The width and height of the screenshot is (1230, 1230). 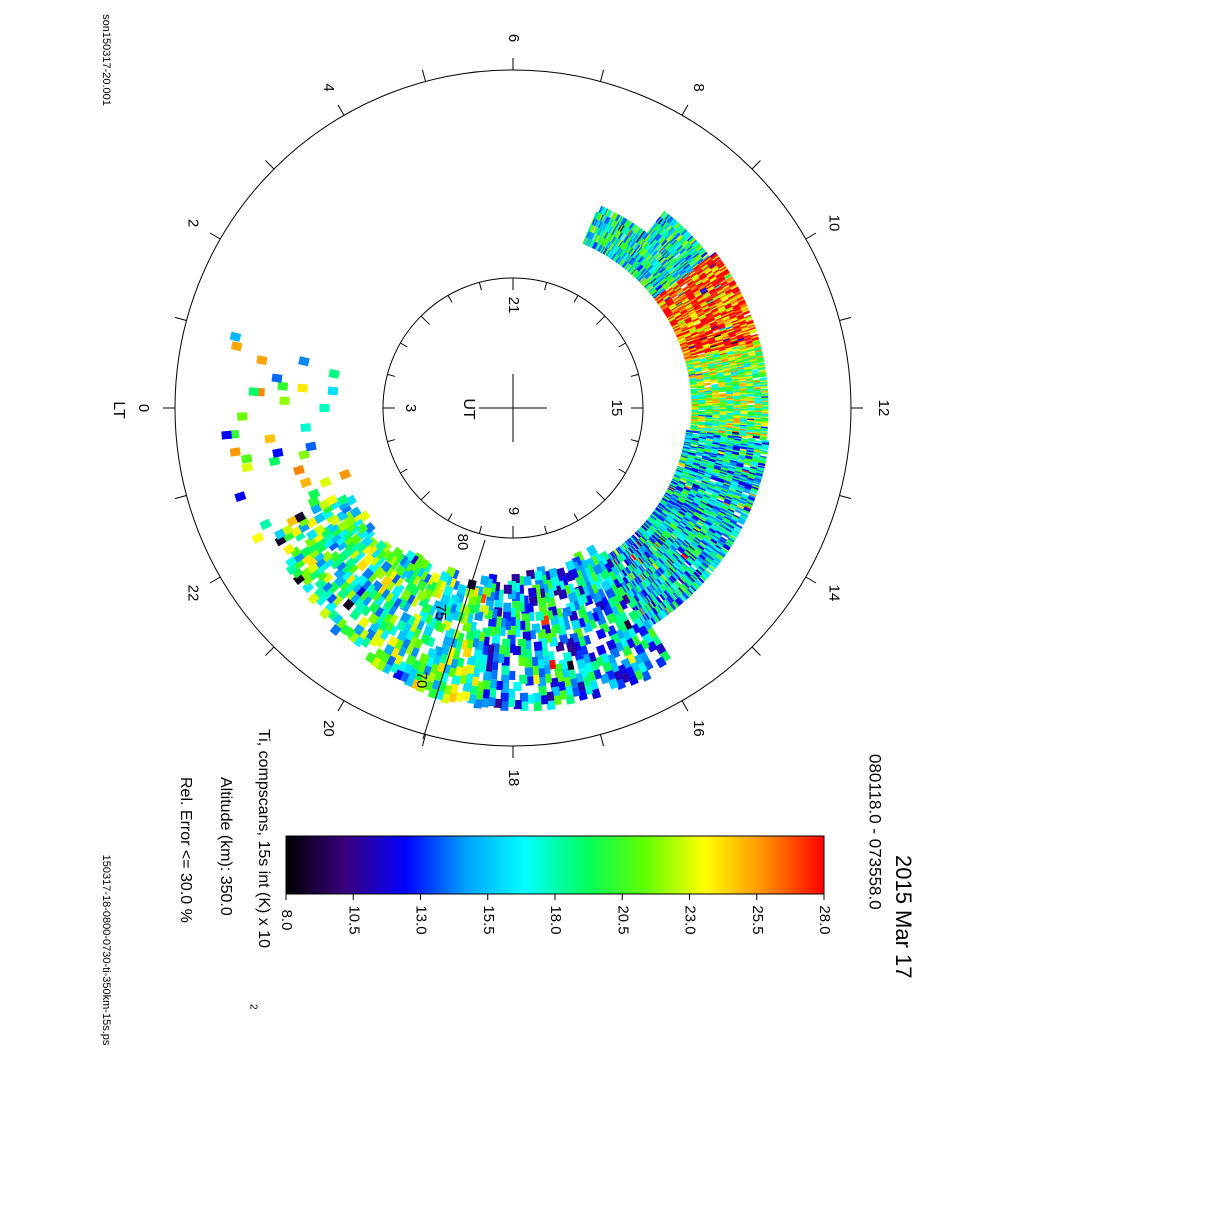 What do you see at coordinates (468, 409) in the screenshot?
I see `ut-axis-label: UT` at bounding box center [468, 409].